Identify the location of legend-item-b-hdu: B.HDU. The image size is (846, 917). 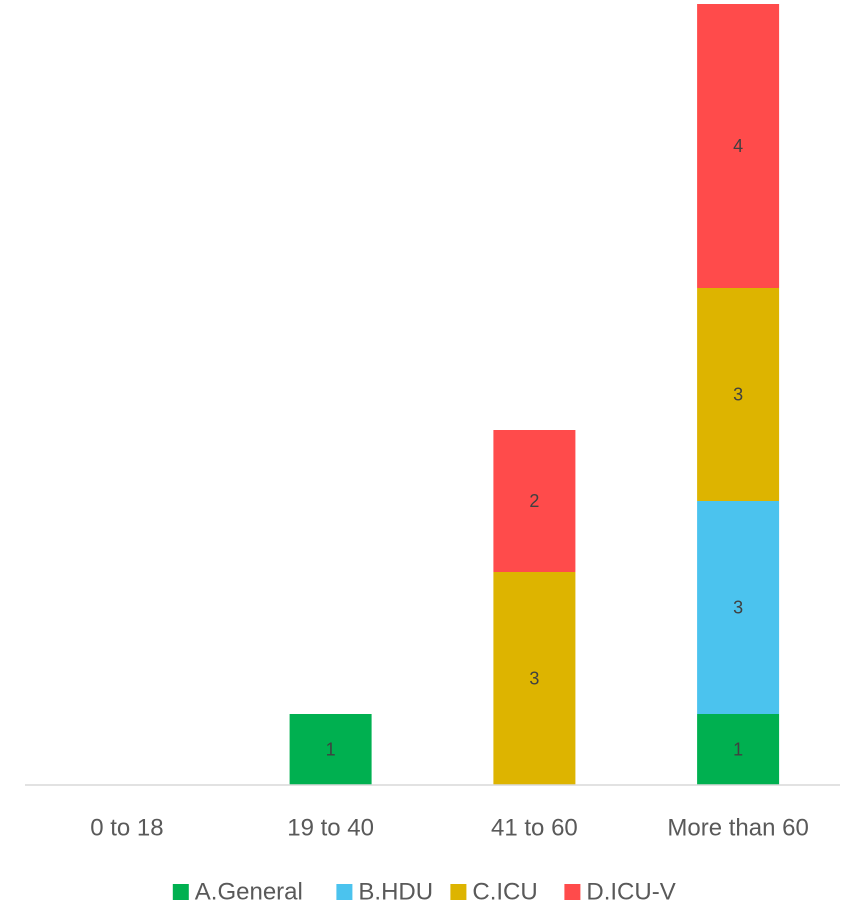
(384, 892).